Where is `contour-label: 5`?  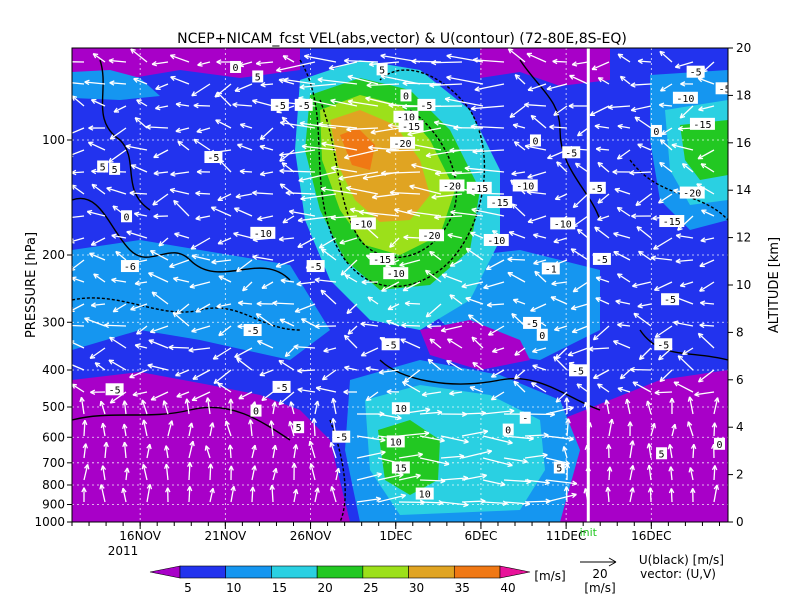
contour-label: 5 is located at coordinates (115, 170).